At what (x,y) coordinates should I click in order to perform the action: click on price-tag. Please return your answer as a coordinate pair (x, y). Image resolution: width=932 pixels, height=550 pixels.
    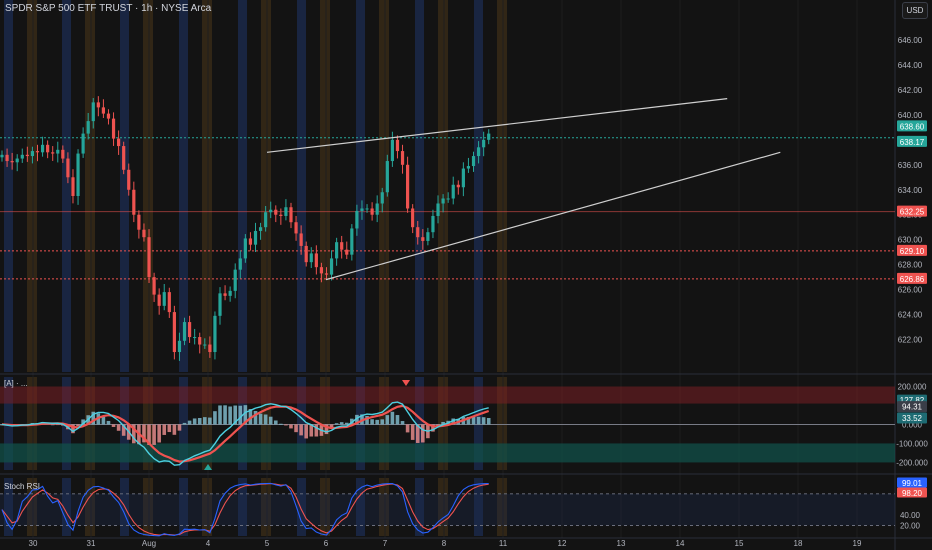
    Looking at the image, I should click on (912, 211).